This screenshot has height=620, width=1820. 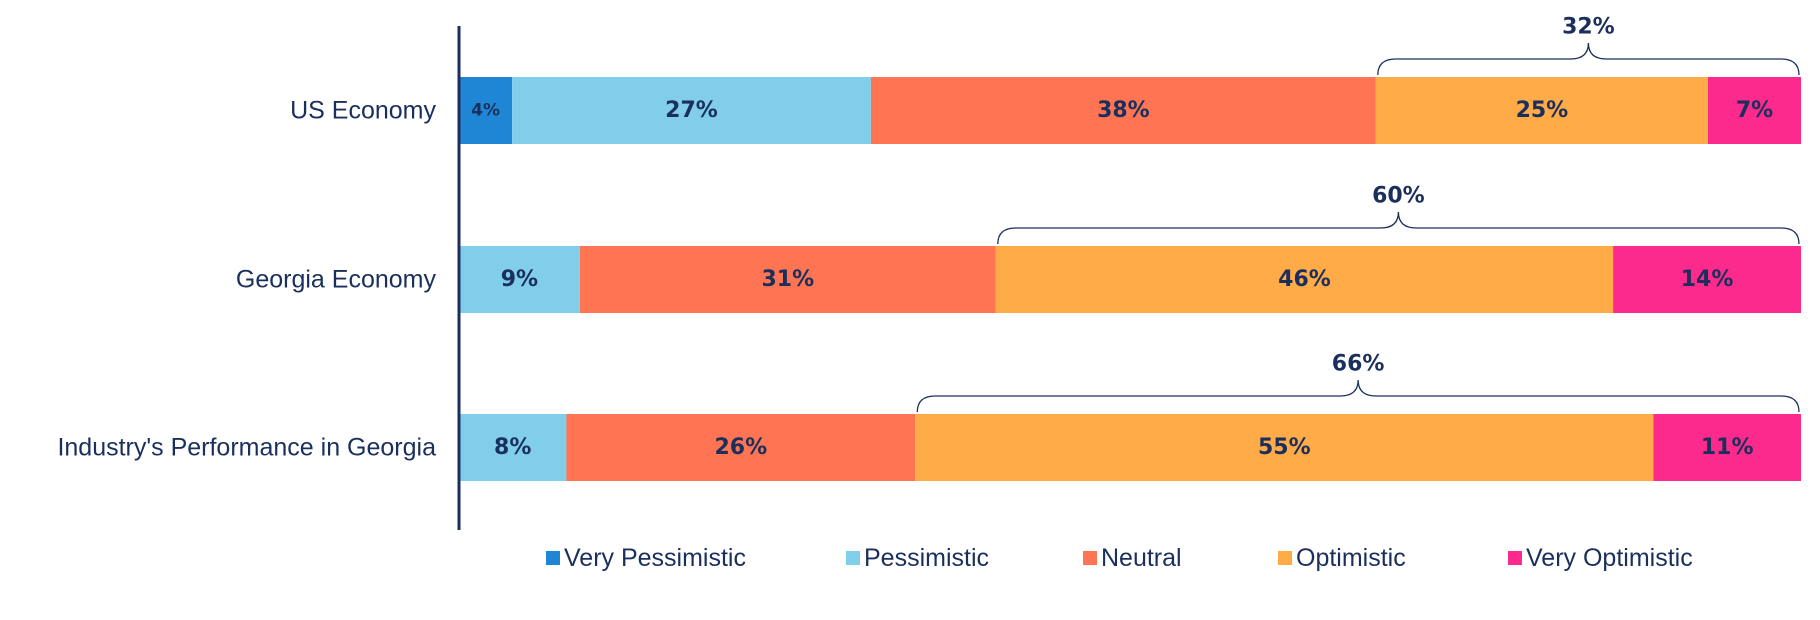 I want to click on bar-segment-georgia-economy-optimistic, so click(x=1304, y=279).